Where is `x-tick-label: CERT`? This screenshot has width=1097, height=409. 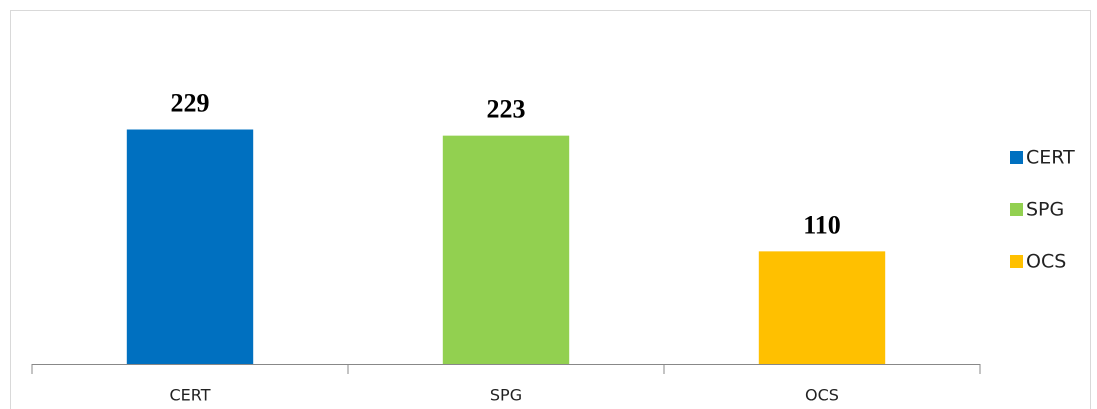 x-tick-label: CERT is located at coordinates (189, 395).